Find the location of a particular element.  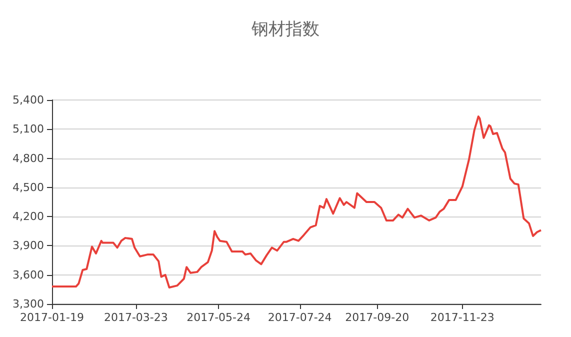

y-tick-label: 4,800 is located at coordinates (28, 158).